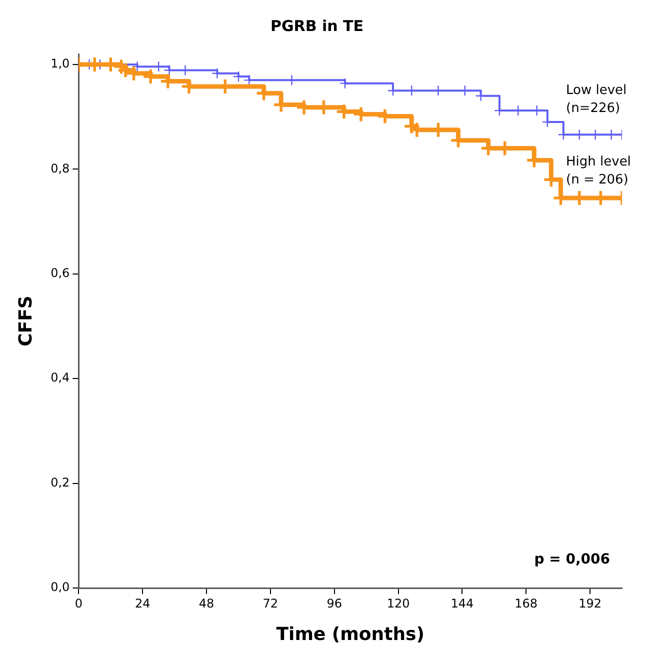 The height and width of the screenshot is (662, 656). Describe the element at coordinates (334, 603) in the screenshot. I see `x-tick-label: 96` at that location.